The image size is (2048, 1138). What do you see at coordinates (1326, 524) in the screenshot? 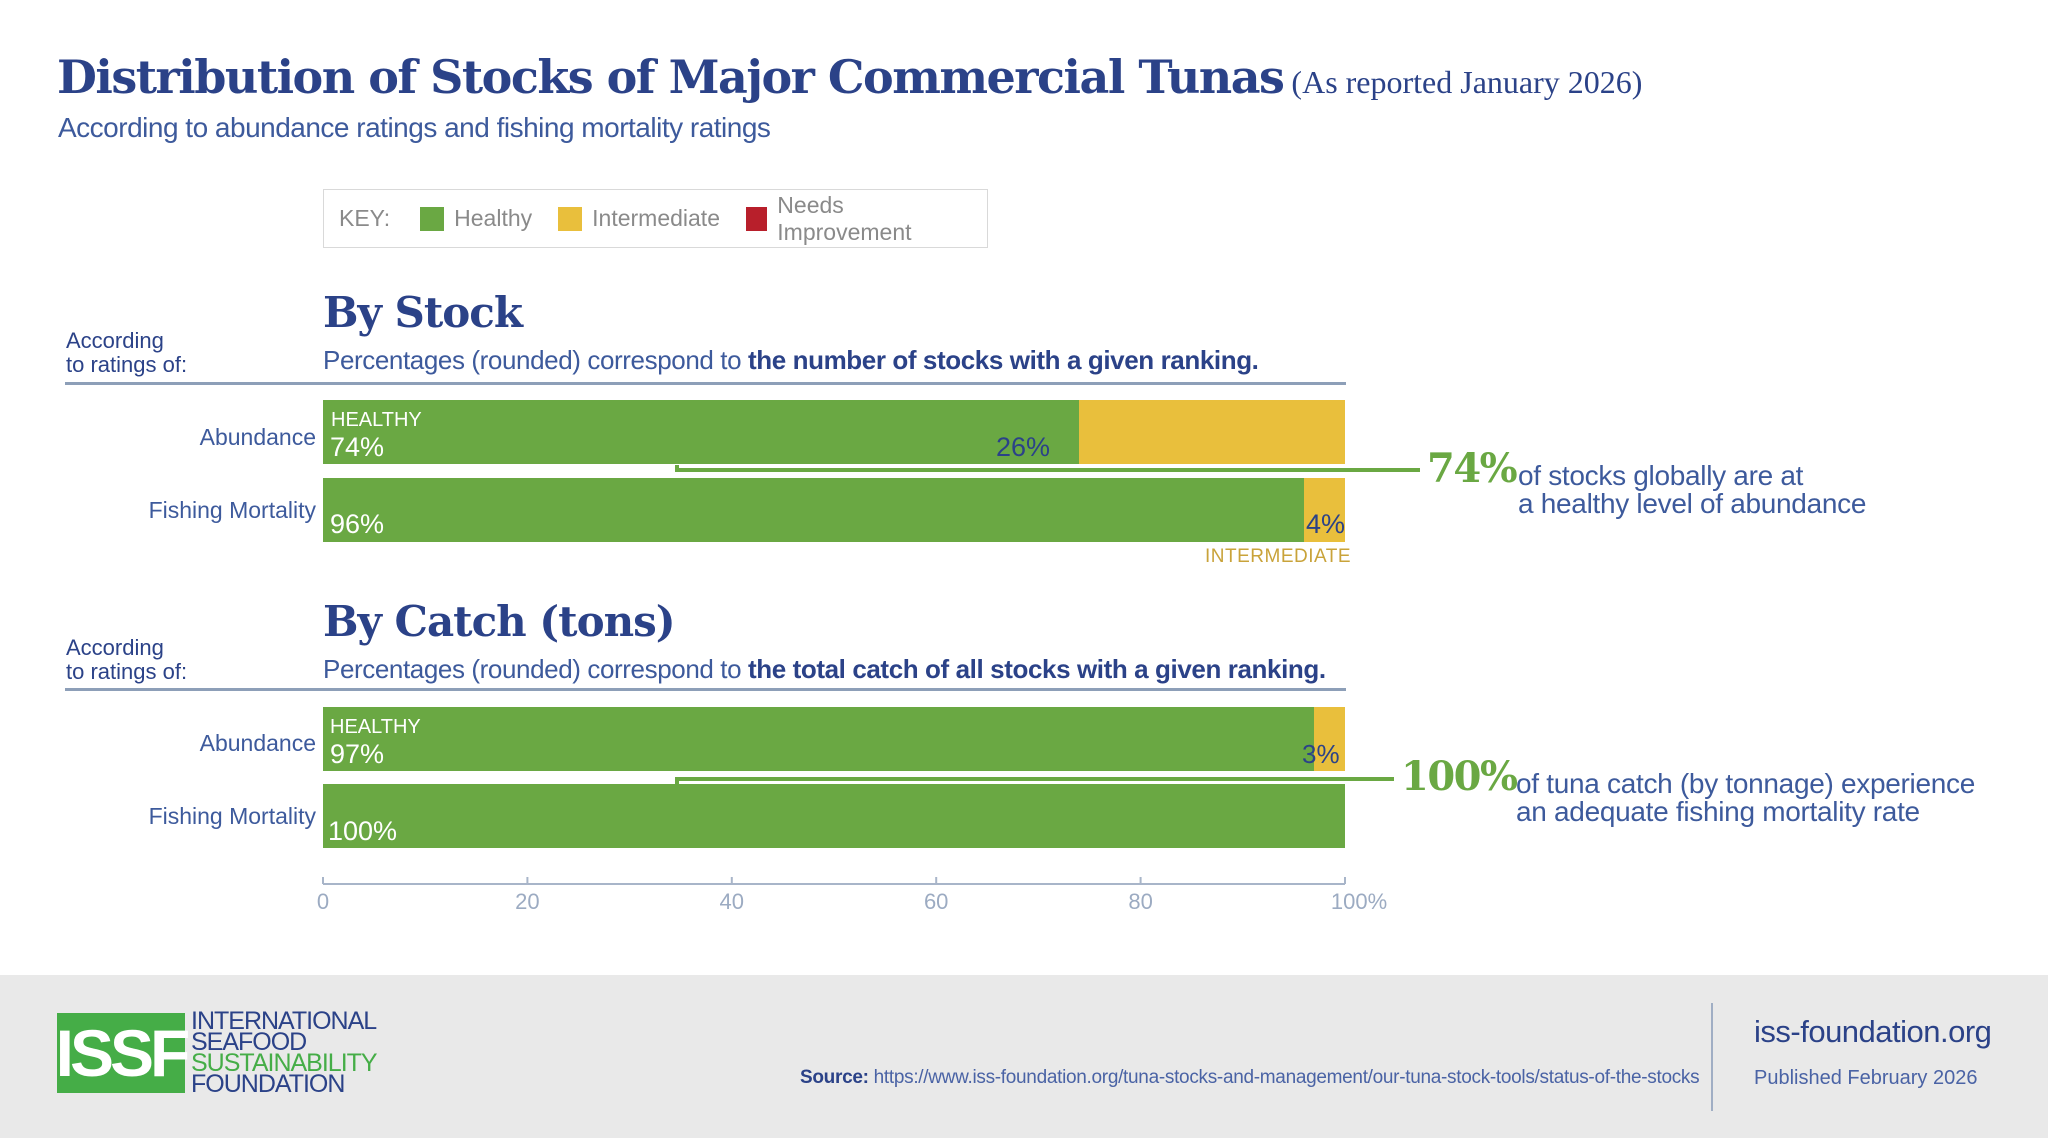
I see `bar-label-stock-mortality-intermediate: 4%` at bounding box center [1326, 524].